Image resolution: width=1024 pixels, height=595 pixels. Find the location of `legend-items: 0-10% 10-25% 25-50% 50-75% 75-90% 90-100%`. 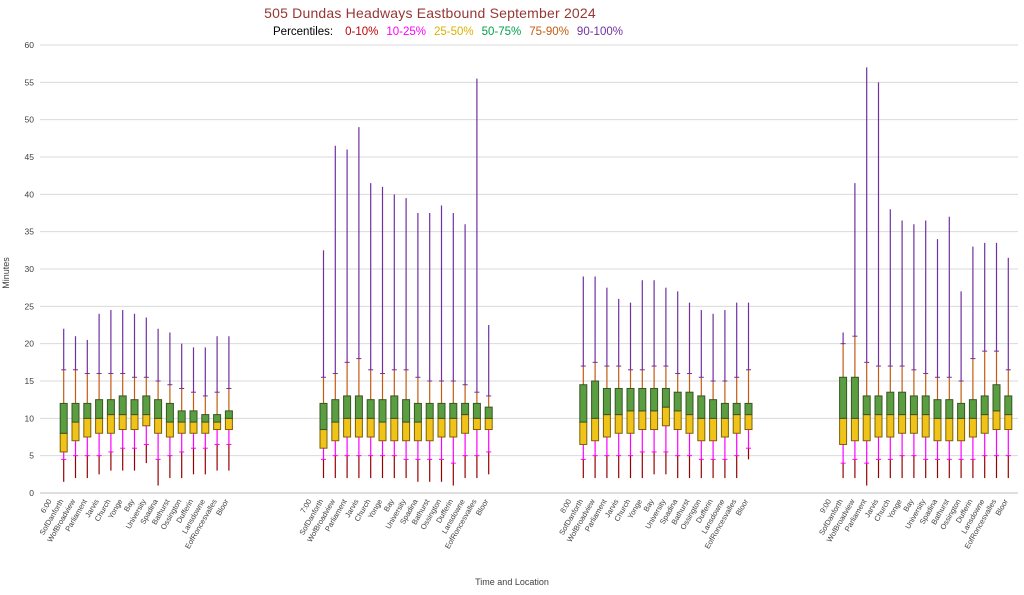

legend-items: 0-10% 10-25% 25-50% 50-75% 75-90% 90-100% is located at coordinates (484, 32).